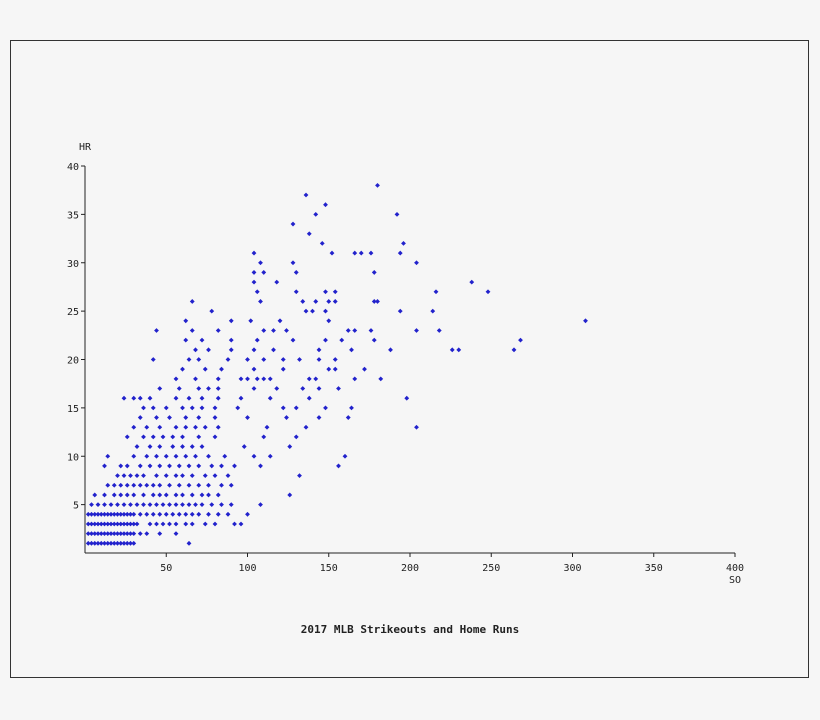 The width and height of the screenshot is (820, 720). Describe the element at coordinates (73, 409) in the screenshot. I see `y-tick-label: 15` at that location.